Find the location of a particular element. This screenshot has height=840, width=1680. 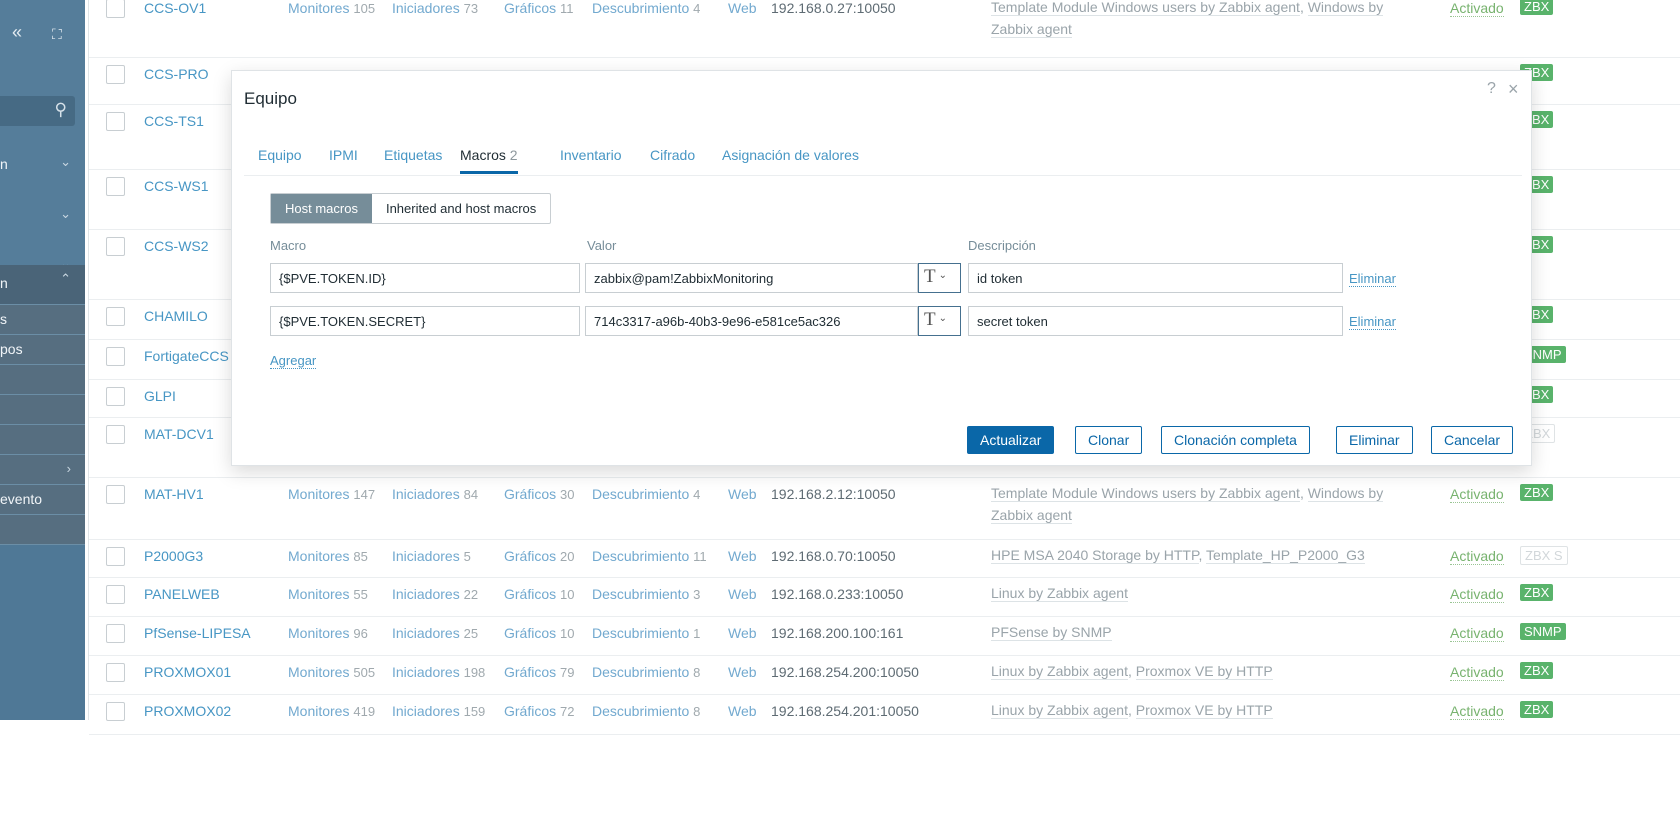

monitores-link: Monitores 147 is located at coordinates (331, 494).